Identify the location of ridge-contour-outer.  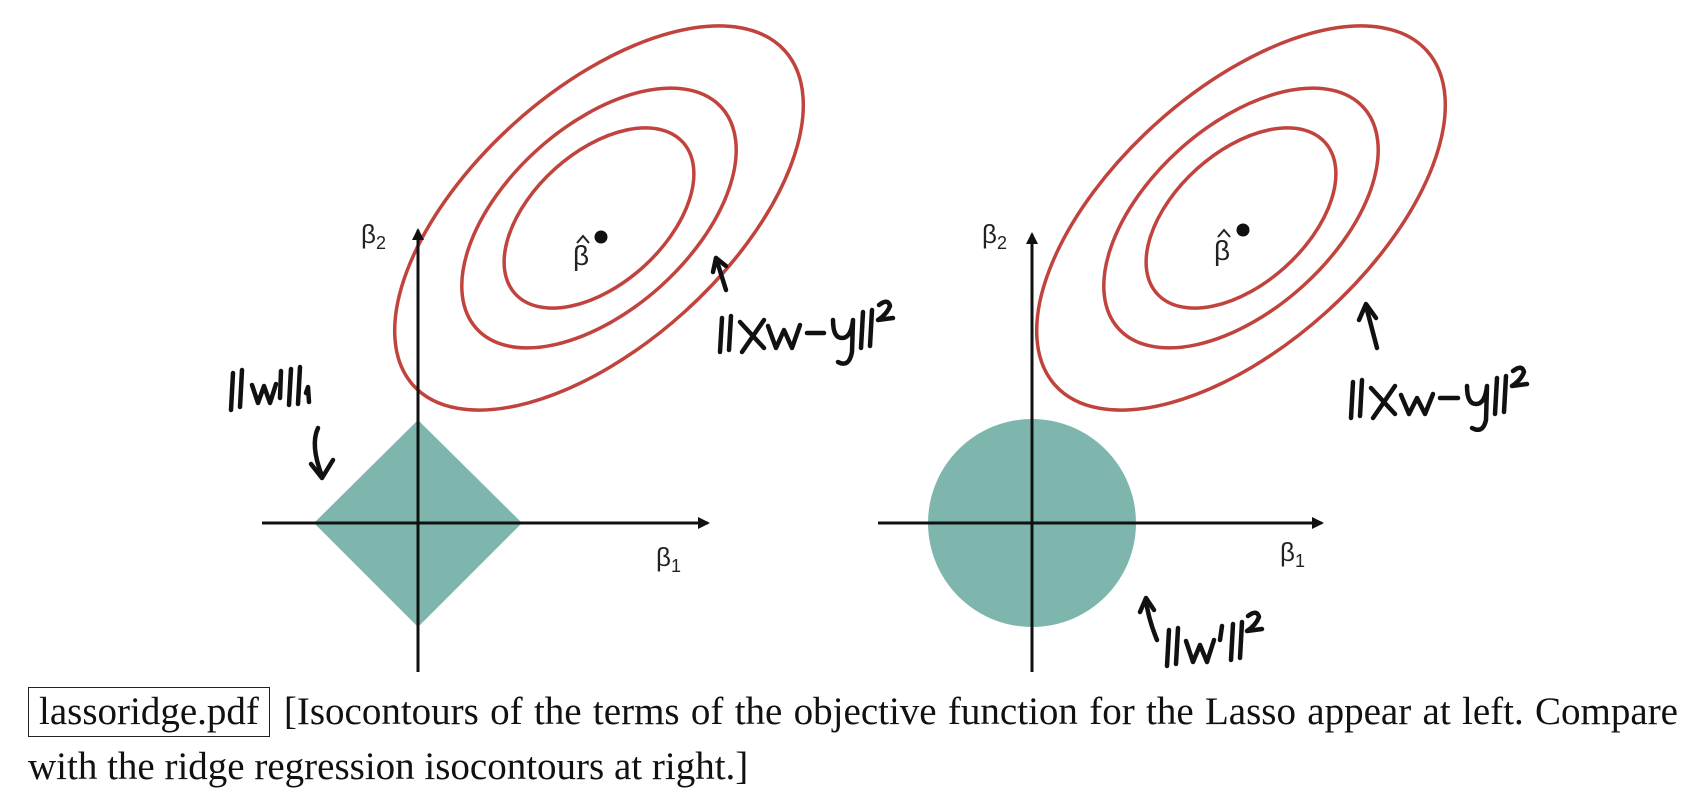
(1241, 218).